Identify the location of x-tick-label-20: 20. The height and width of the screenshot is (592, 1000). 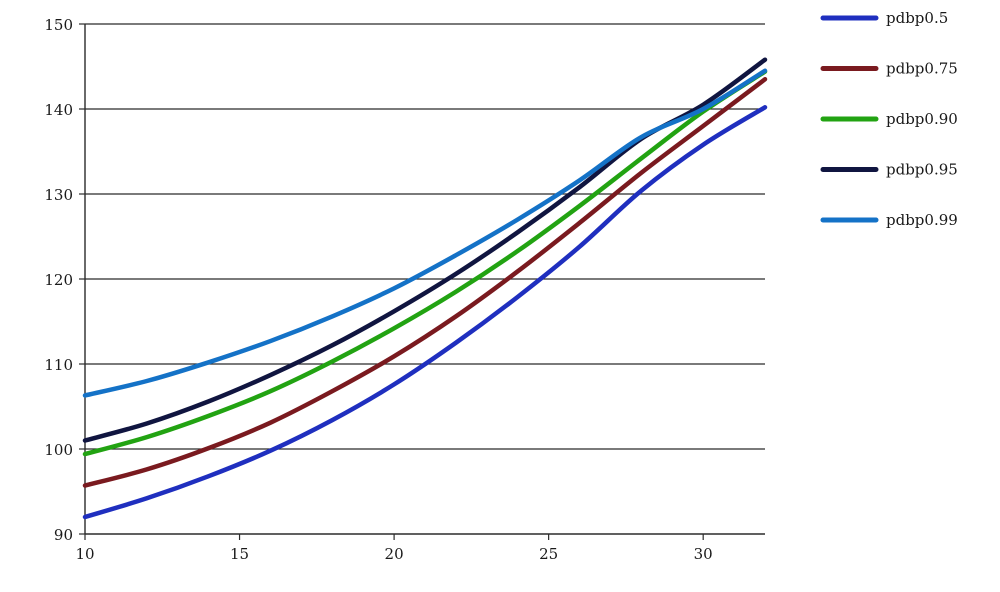
(394, 554).